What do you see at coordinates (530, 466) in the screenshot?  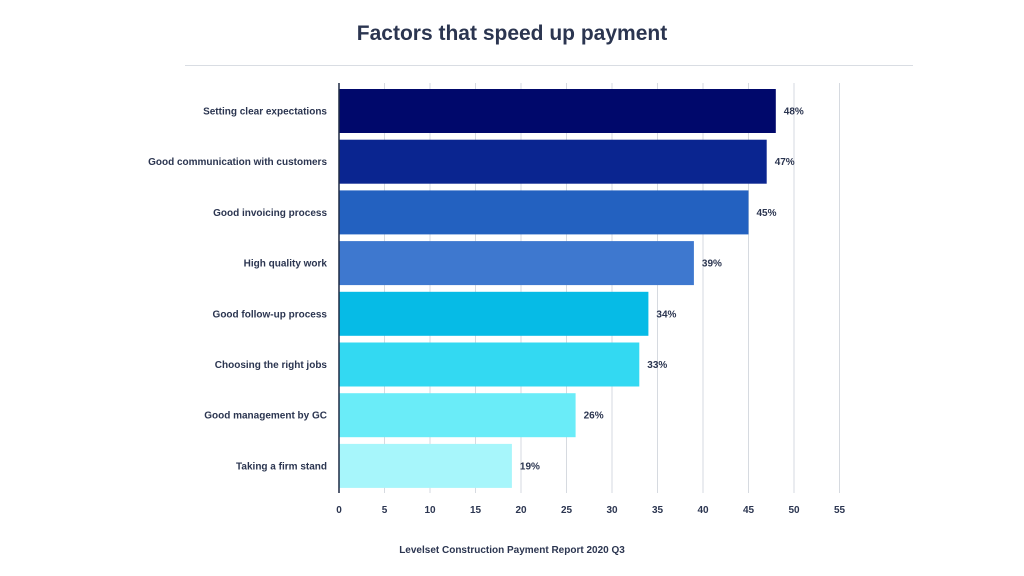 I see `value-label: 19%` at bounding box center [530, 466].